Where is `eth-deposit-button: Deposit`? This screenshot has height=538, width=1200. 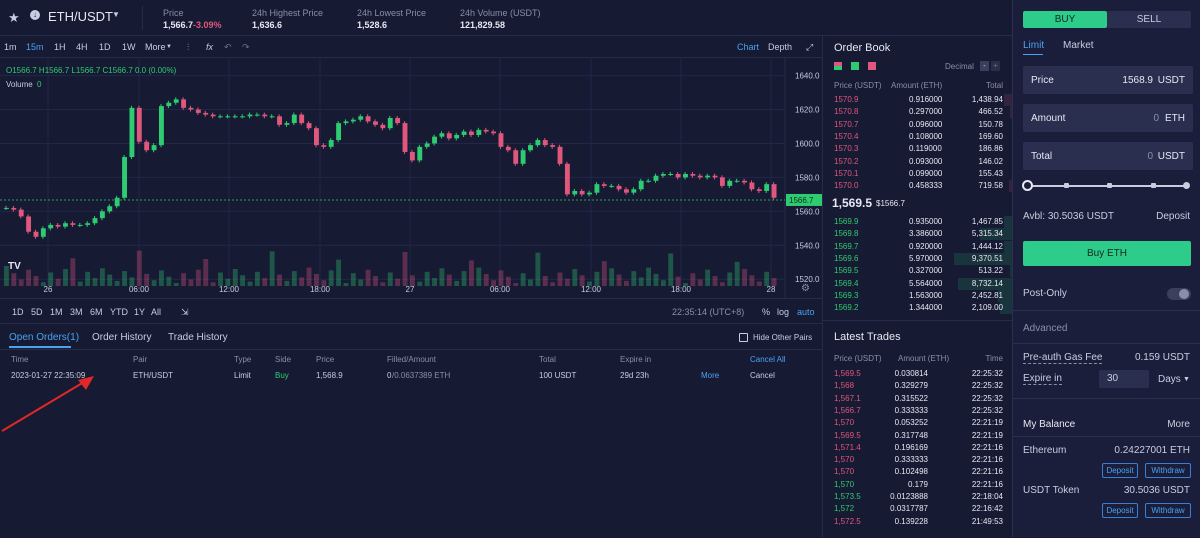 eth-deposit-button: Deposit is located at coordinates (1120, 470).